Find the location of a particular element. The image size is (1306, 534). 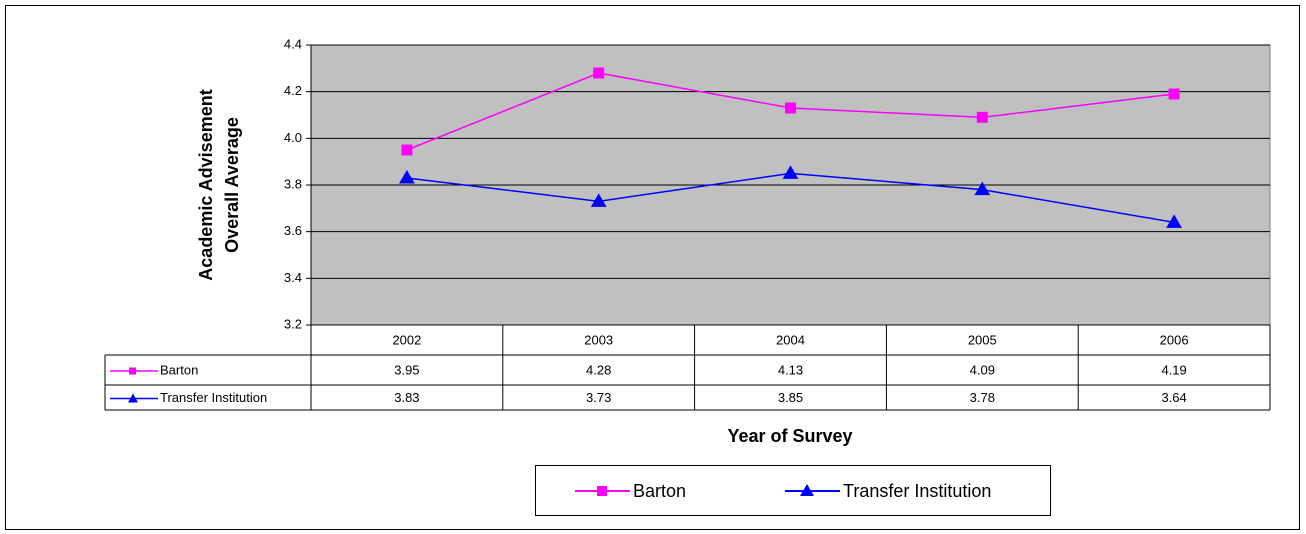

table-value: 3.64 is located at coordinates (1173, 397).